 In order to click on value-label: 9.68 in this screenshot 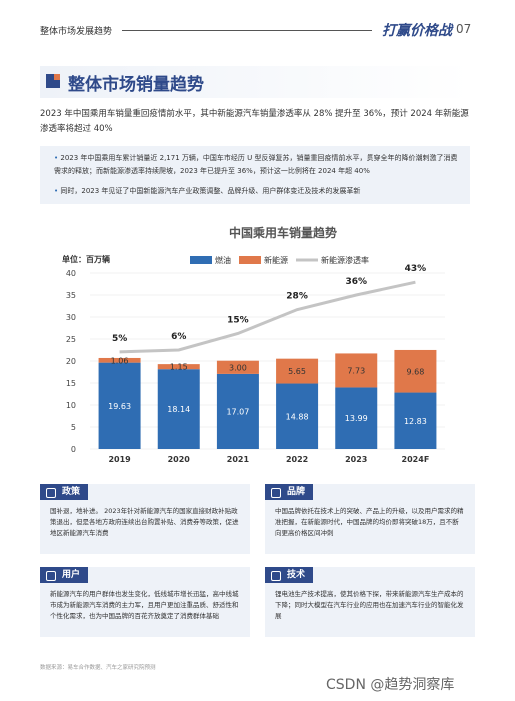, I will do `click(416, 371)`.